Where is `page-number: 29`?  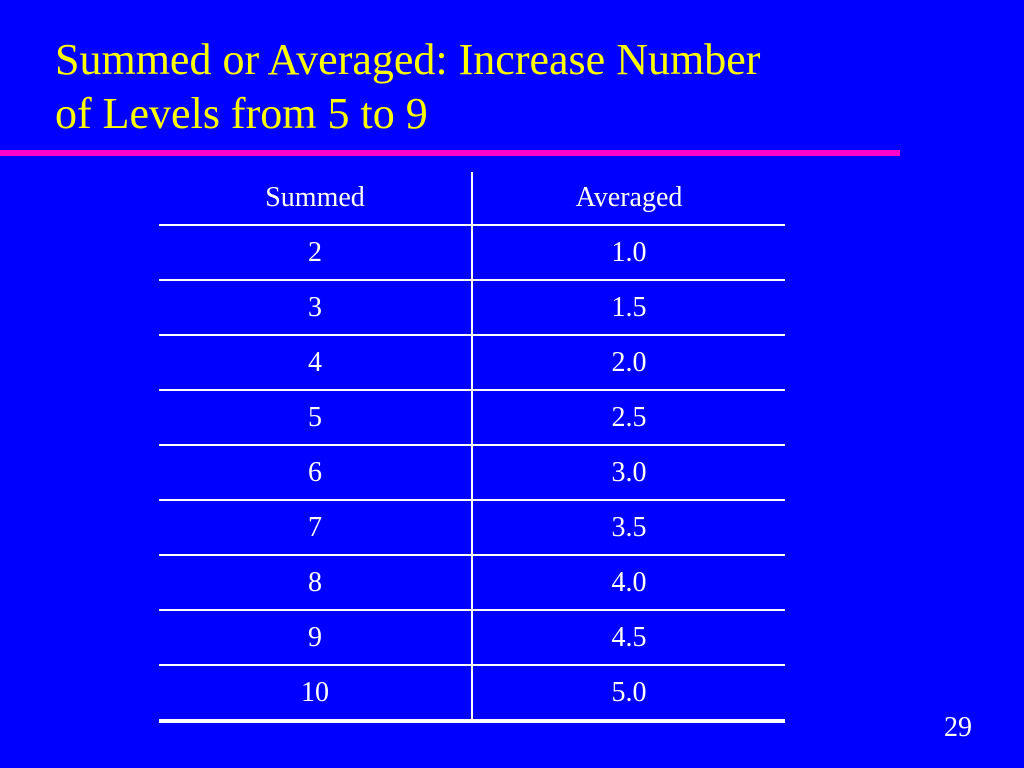 page-number: 29 is located at coordinates (958, 727).